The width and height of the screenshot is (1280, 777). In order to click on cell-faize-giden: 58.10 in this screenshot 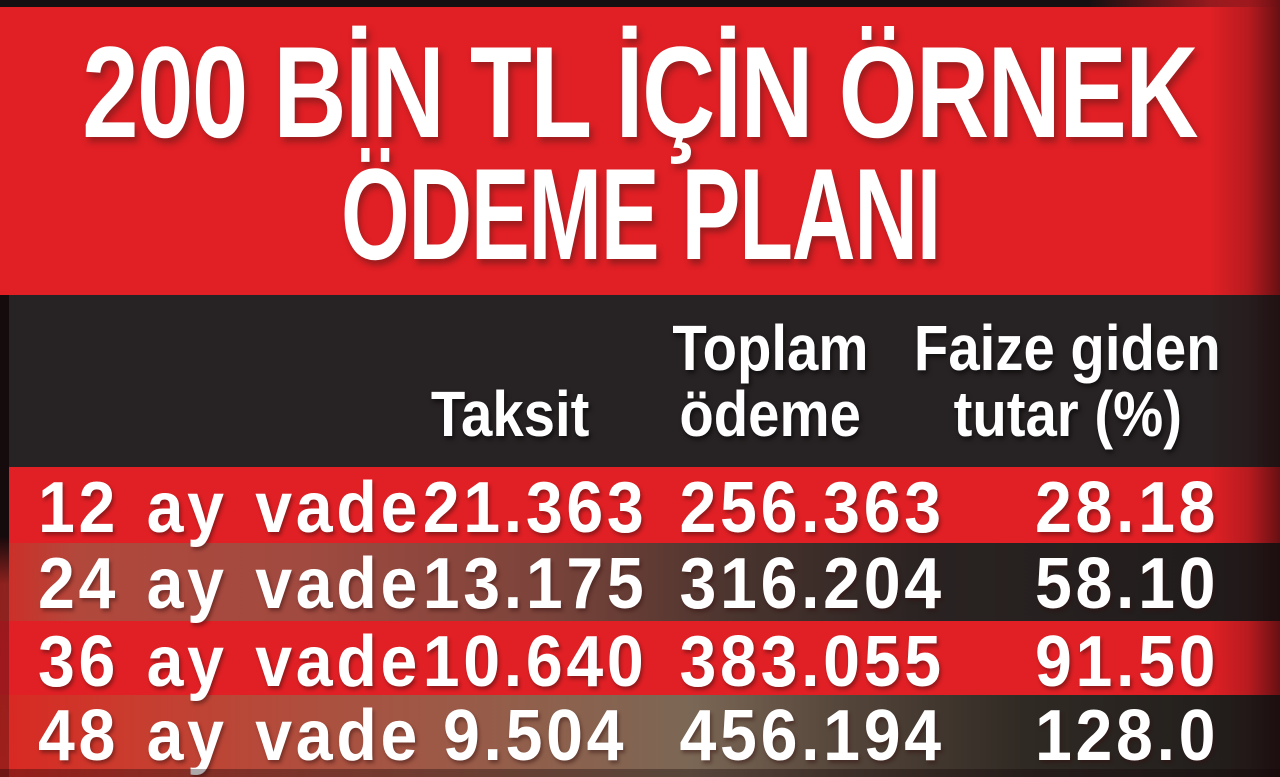, I will do `click(1127, 584)`.